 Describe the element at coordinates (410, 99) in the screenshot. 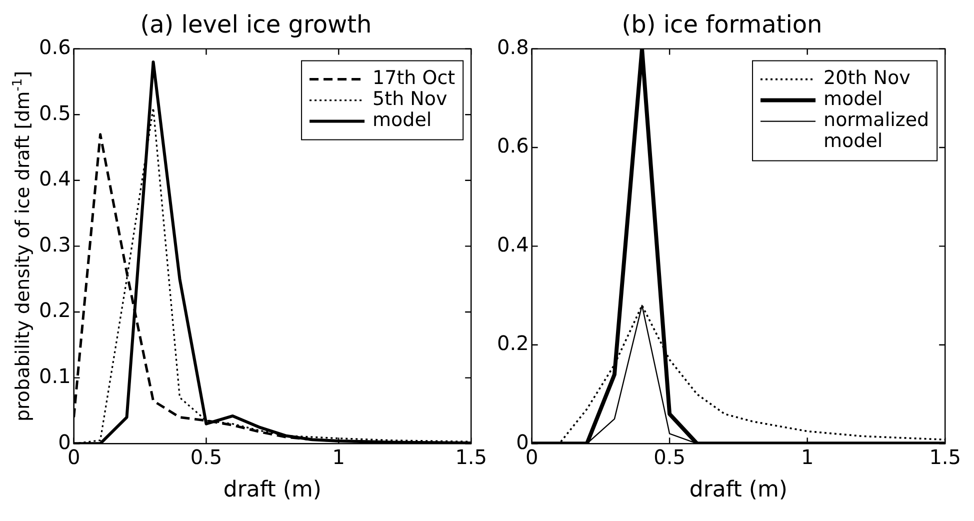

I see `legend-label: 5th Nov` at that location.